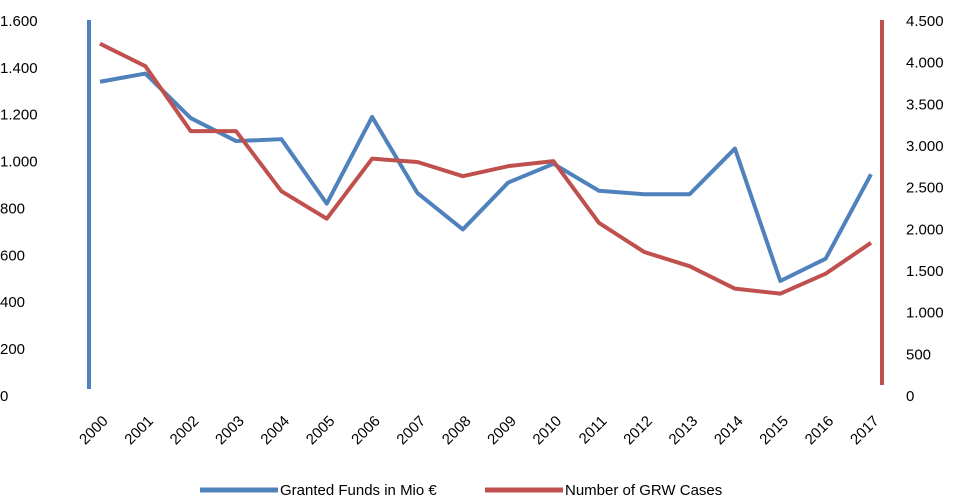  What do you see at coordinates (12, 255) in the screenshot?
I see `y-tick-label: 600` at bounding box center [12, 255].